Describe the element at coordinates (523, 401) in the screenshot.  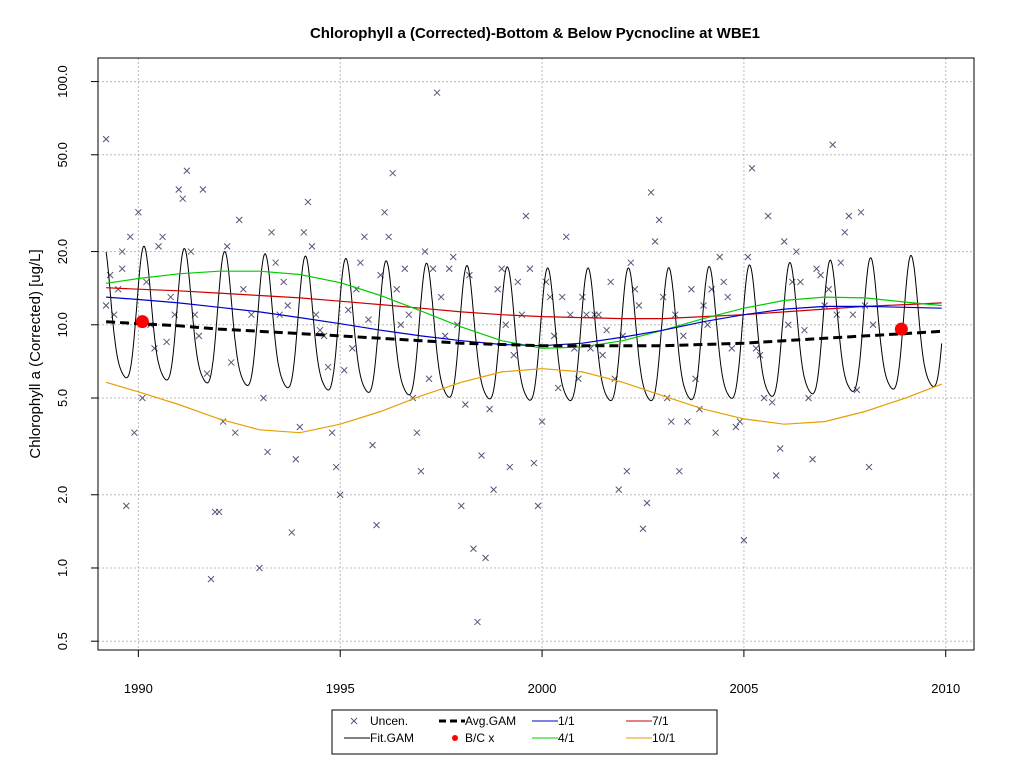
I see `oct1-line` at that location.